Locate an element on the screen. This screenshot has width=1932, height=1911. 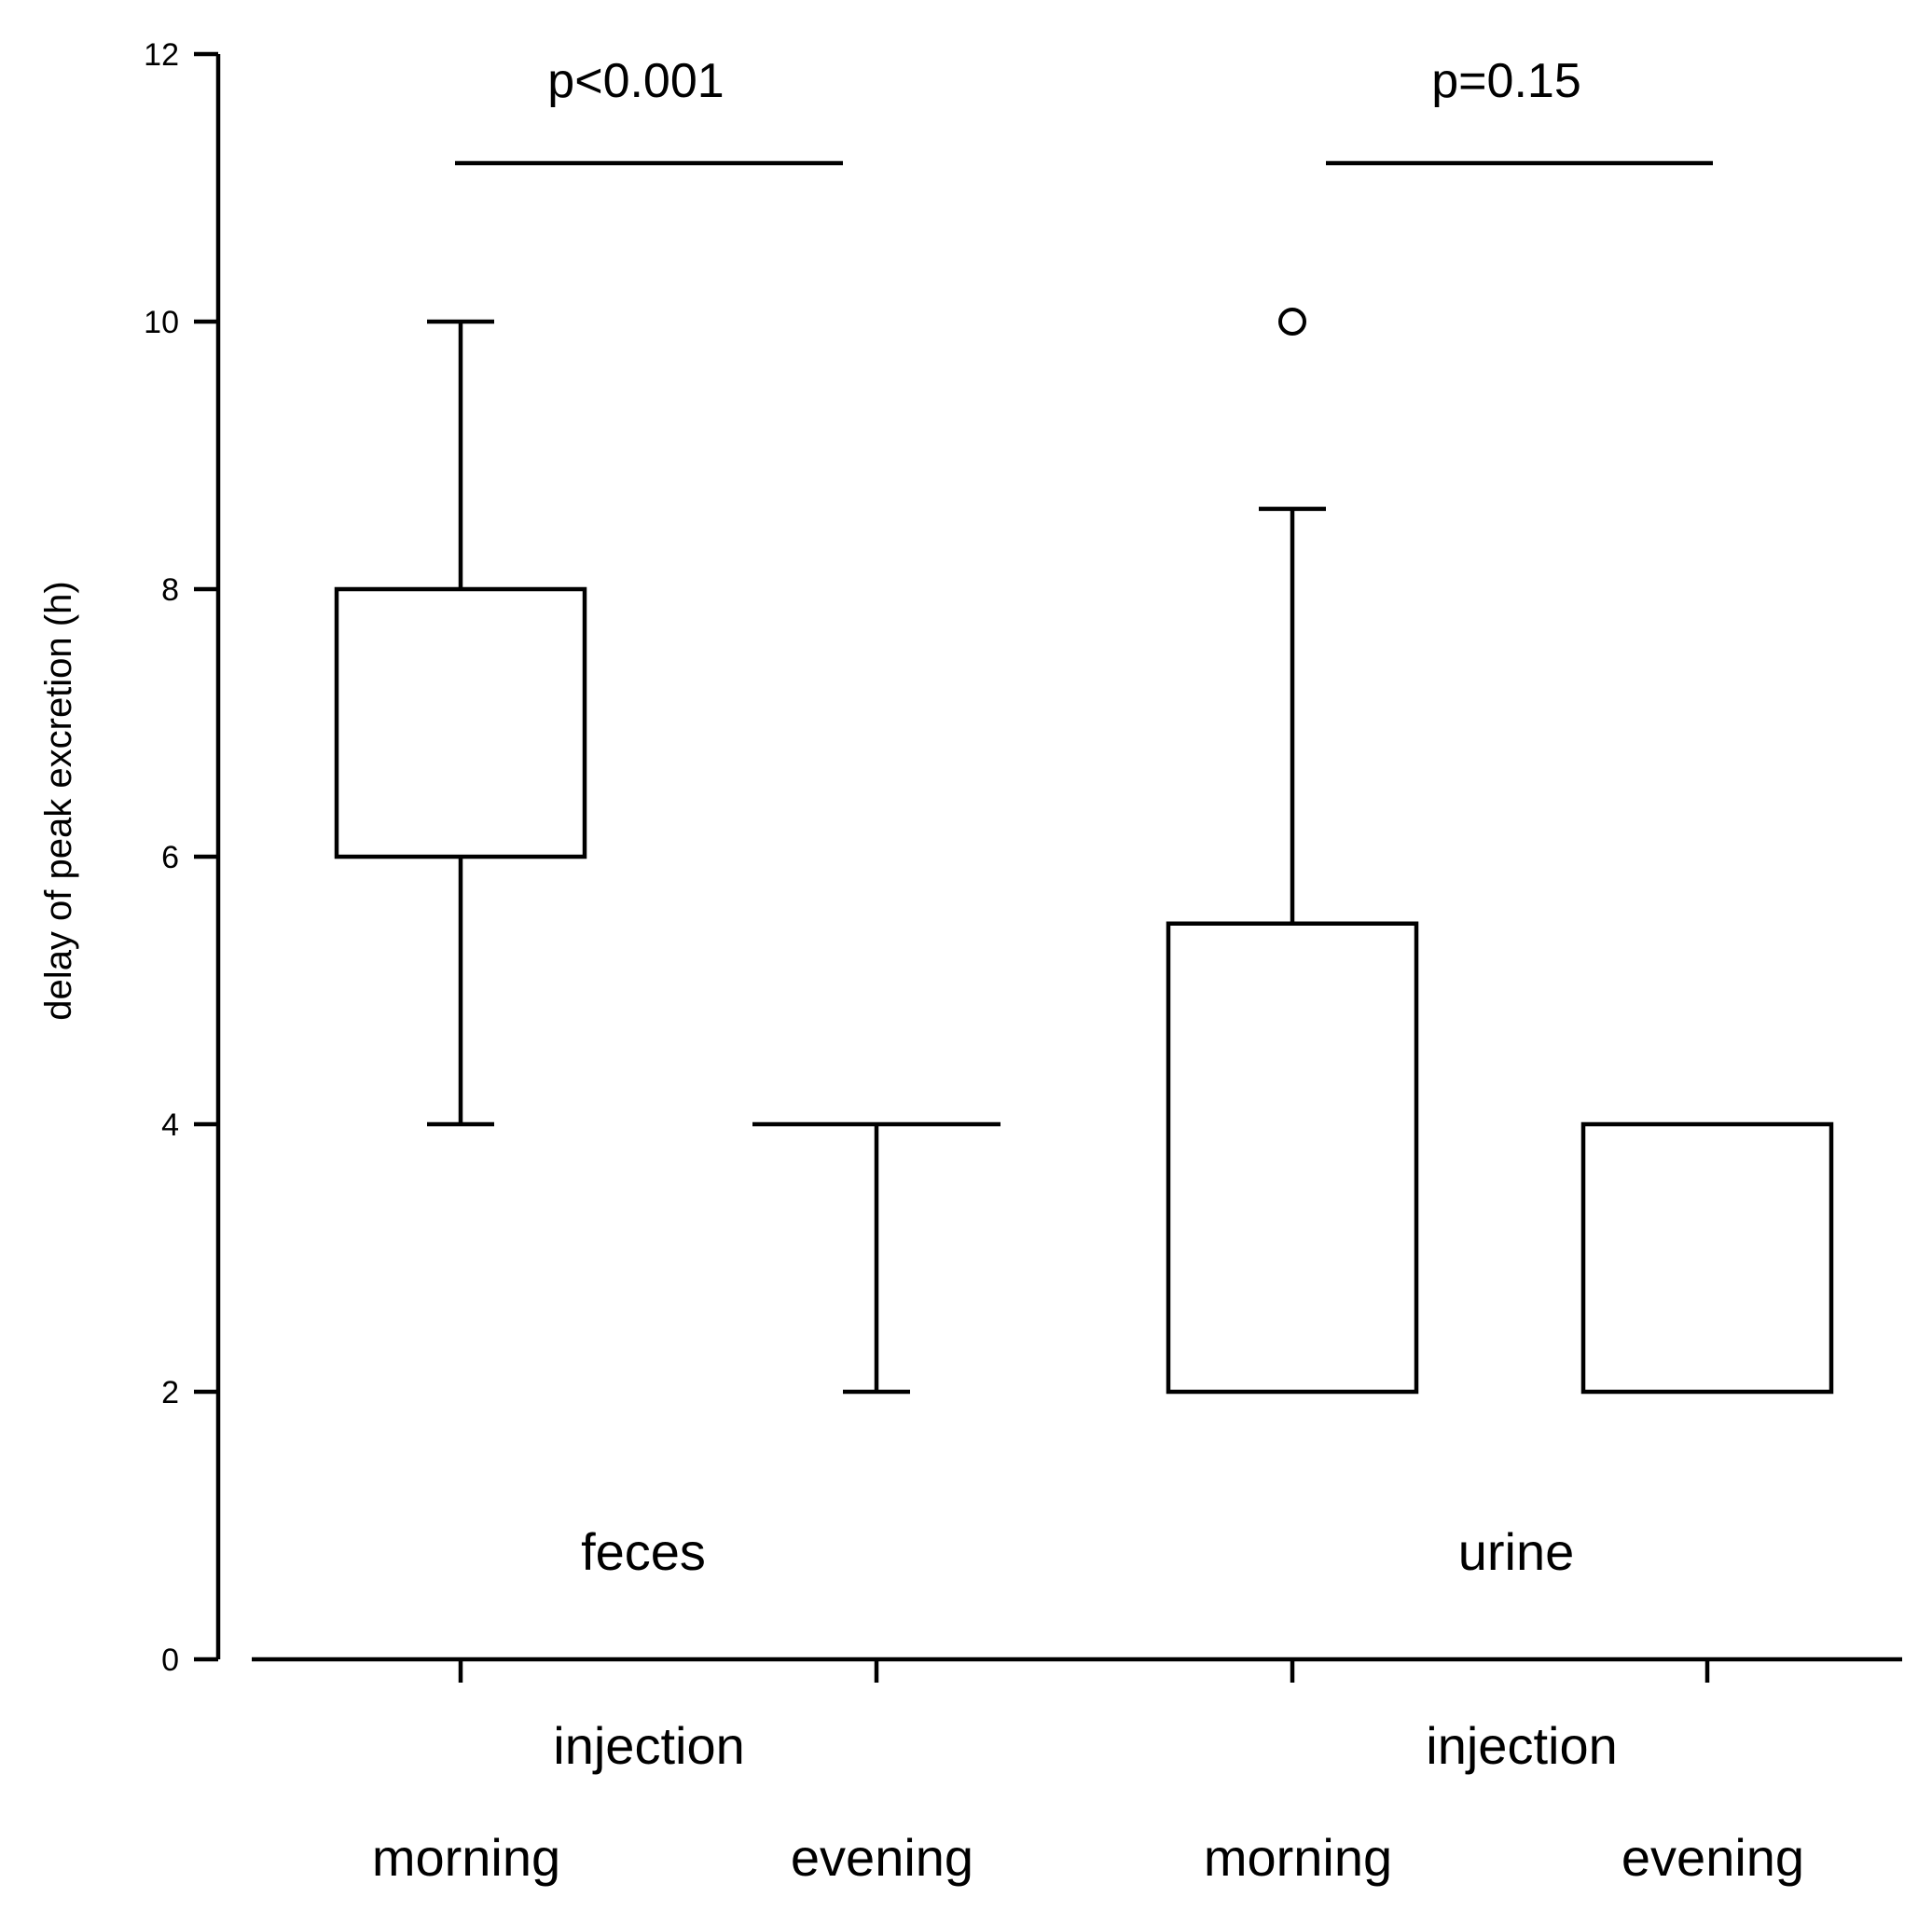
group-label-feces: feces is located at coordinates (644, 1551).